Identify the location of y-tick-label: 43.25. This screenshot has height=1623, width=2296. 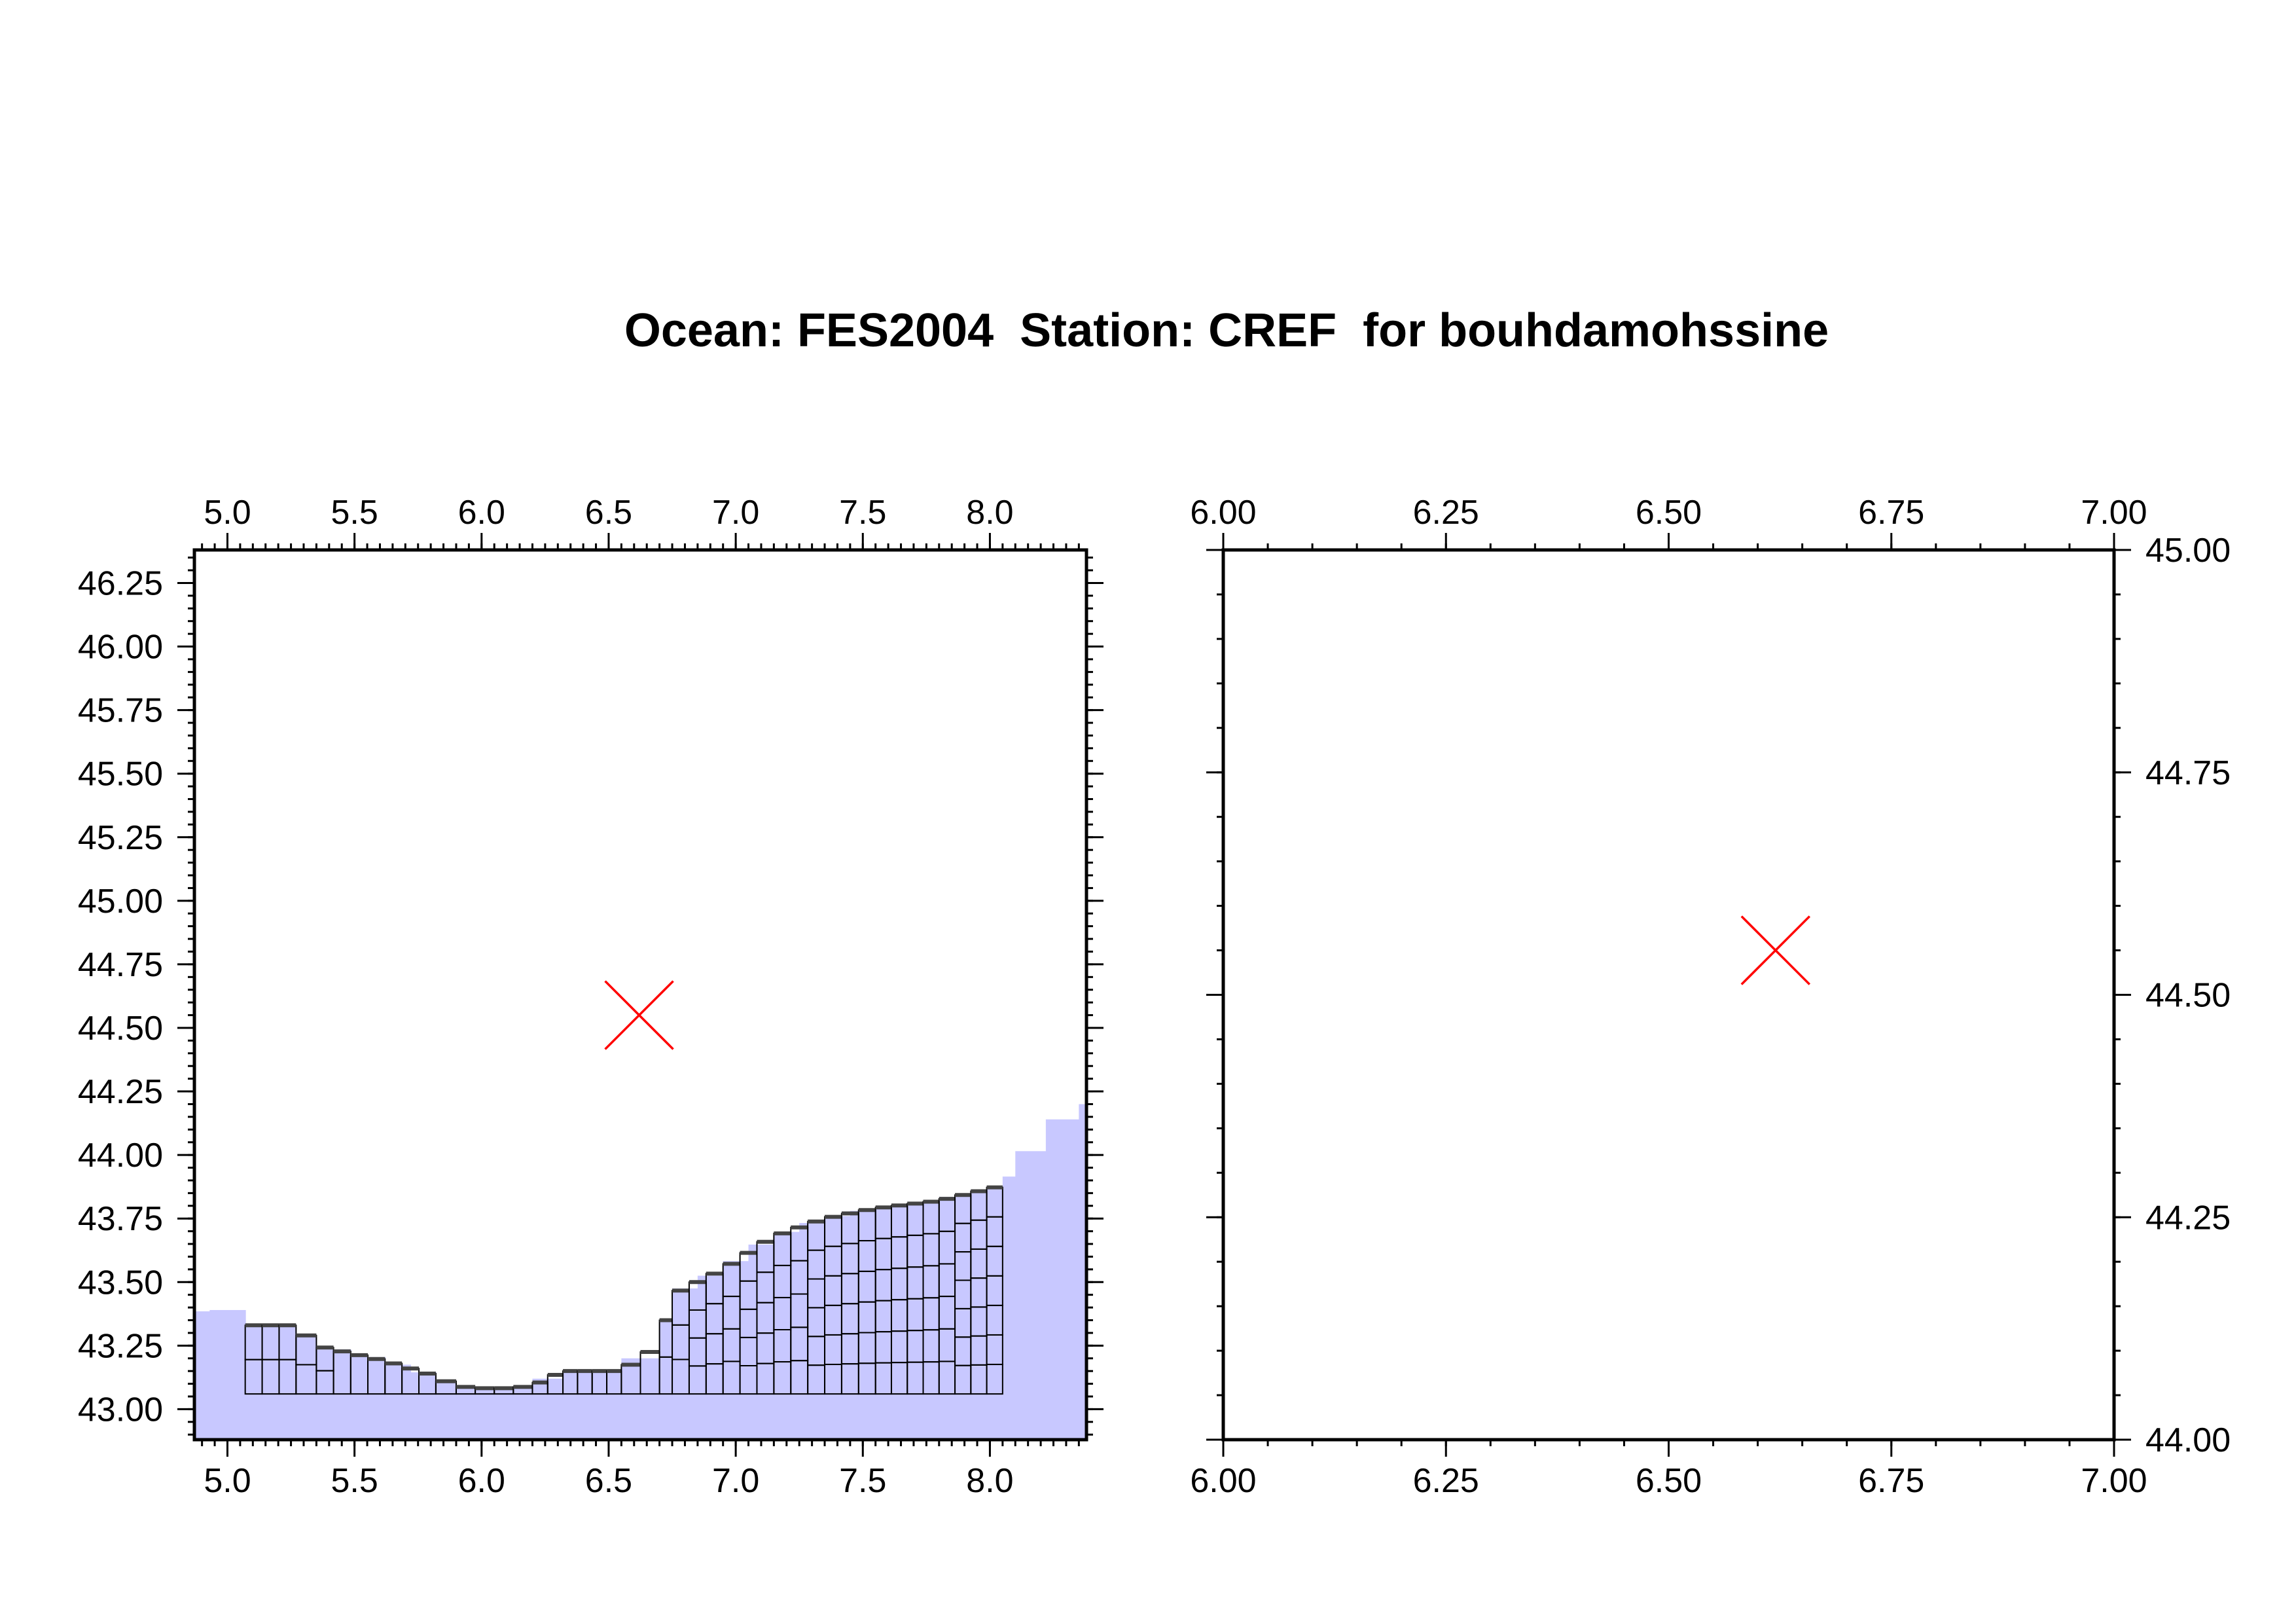
(120, 1346).